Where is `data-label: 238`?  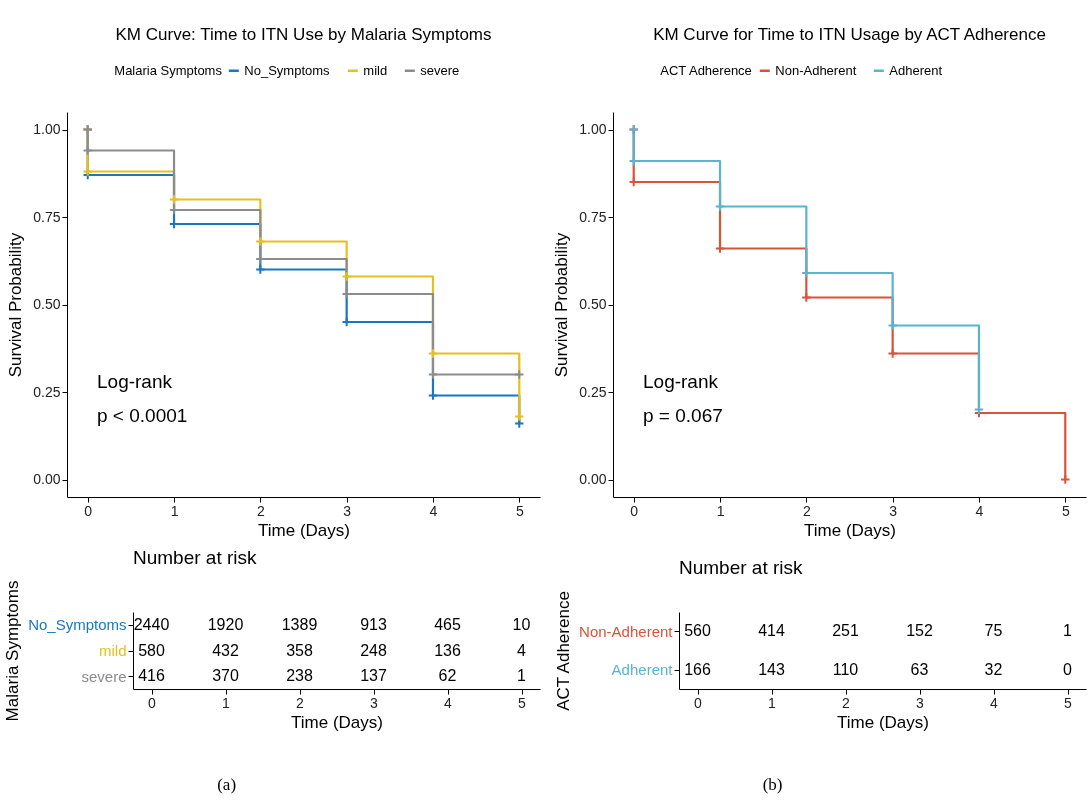 data-label: 238 is located at coordinates (299, 676).